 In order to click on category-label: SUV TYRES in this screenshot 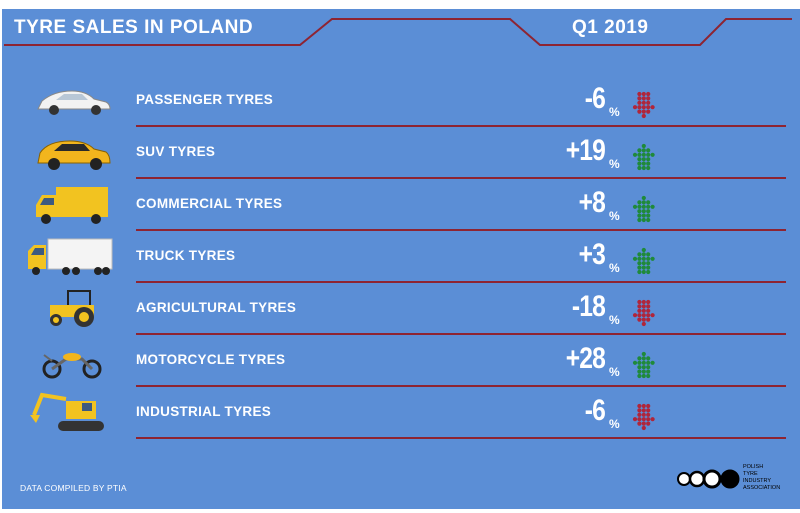, I will do `click(176, 151)`.